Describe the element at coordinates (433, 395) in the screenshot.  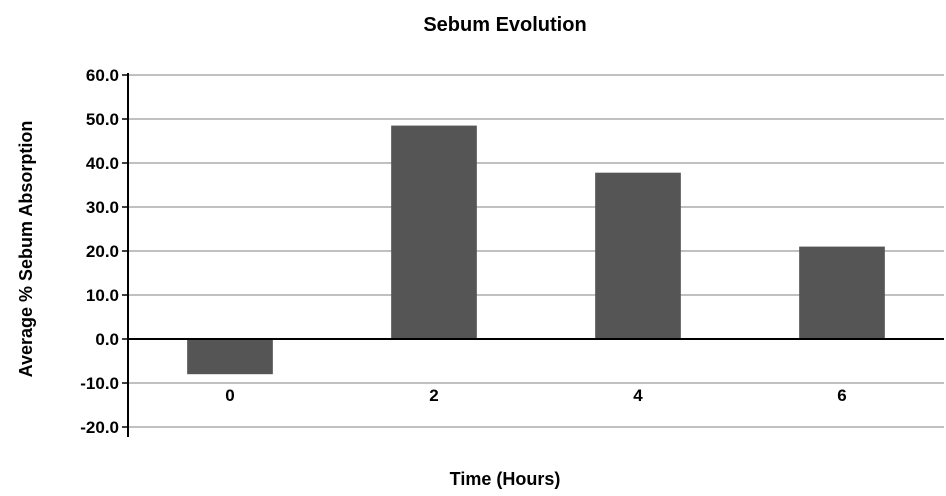
I see `x-tick-label: 2` at that location.